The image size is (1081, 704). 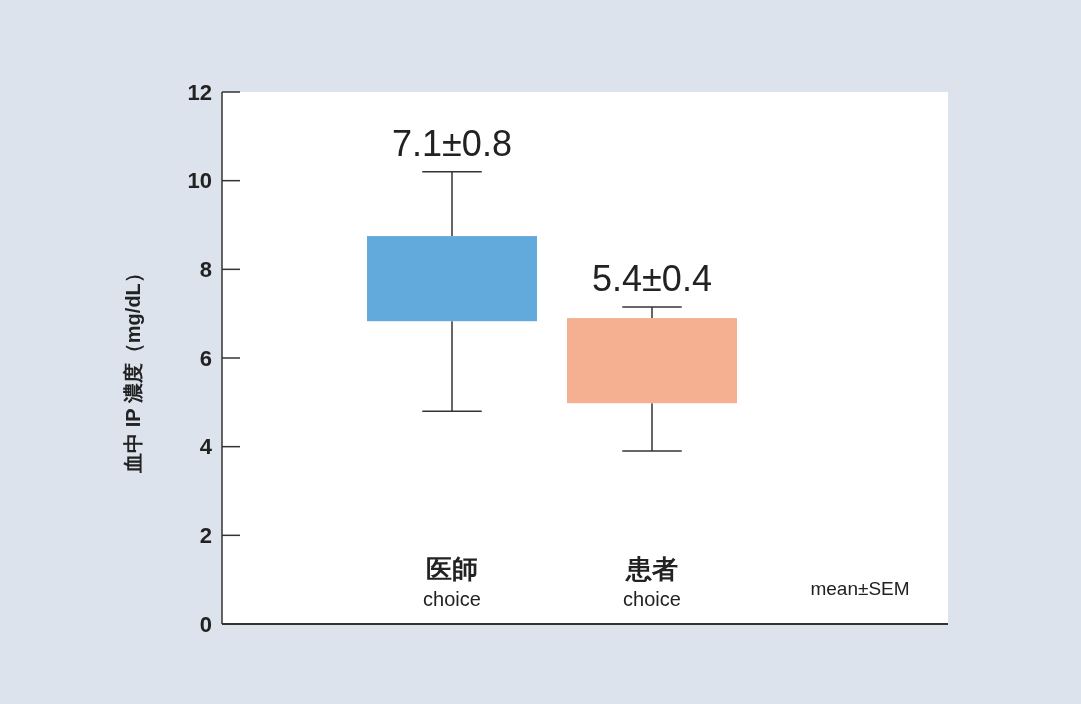 What do you see at coordinates (205, 358) in the screenshot?
I see `y-tick-label: 6` at bounding box center [205, 358].